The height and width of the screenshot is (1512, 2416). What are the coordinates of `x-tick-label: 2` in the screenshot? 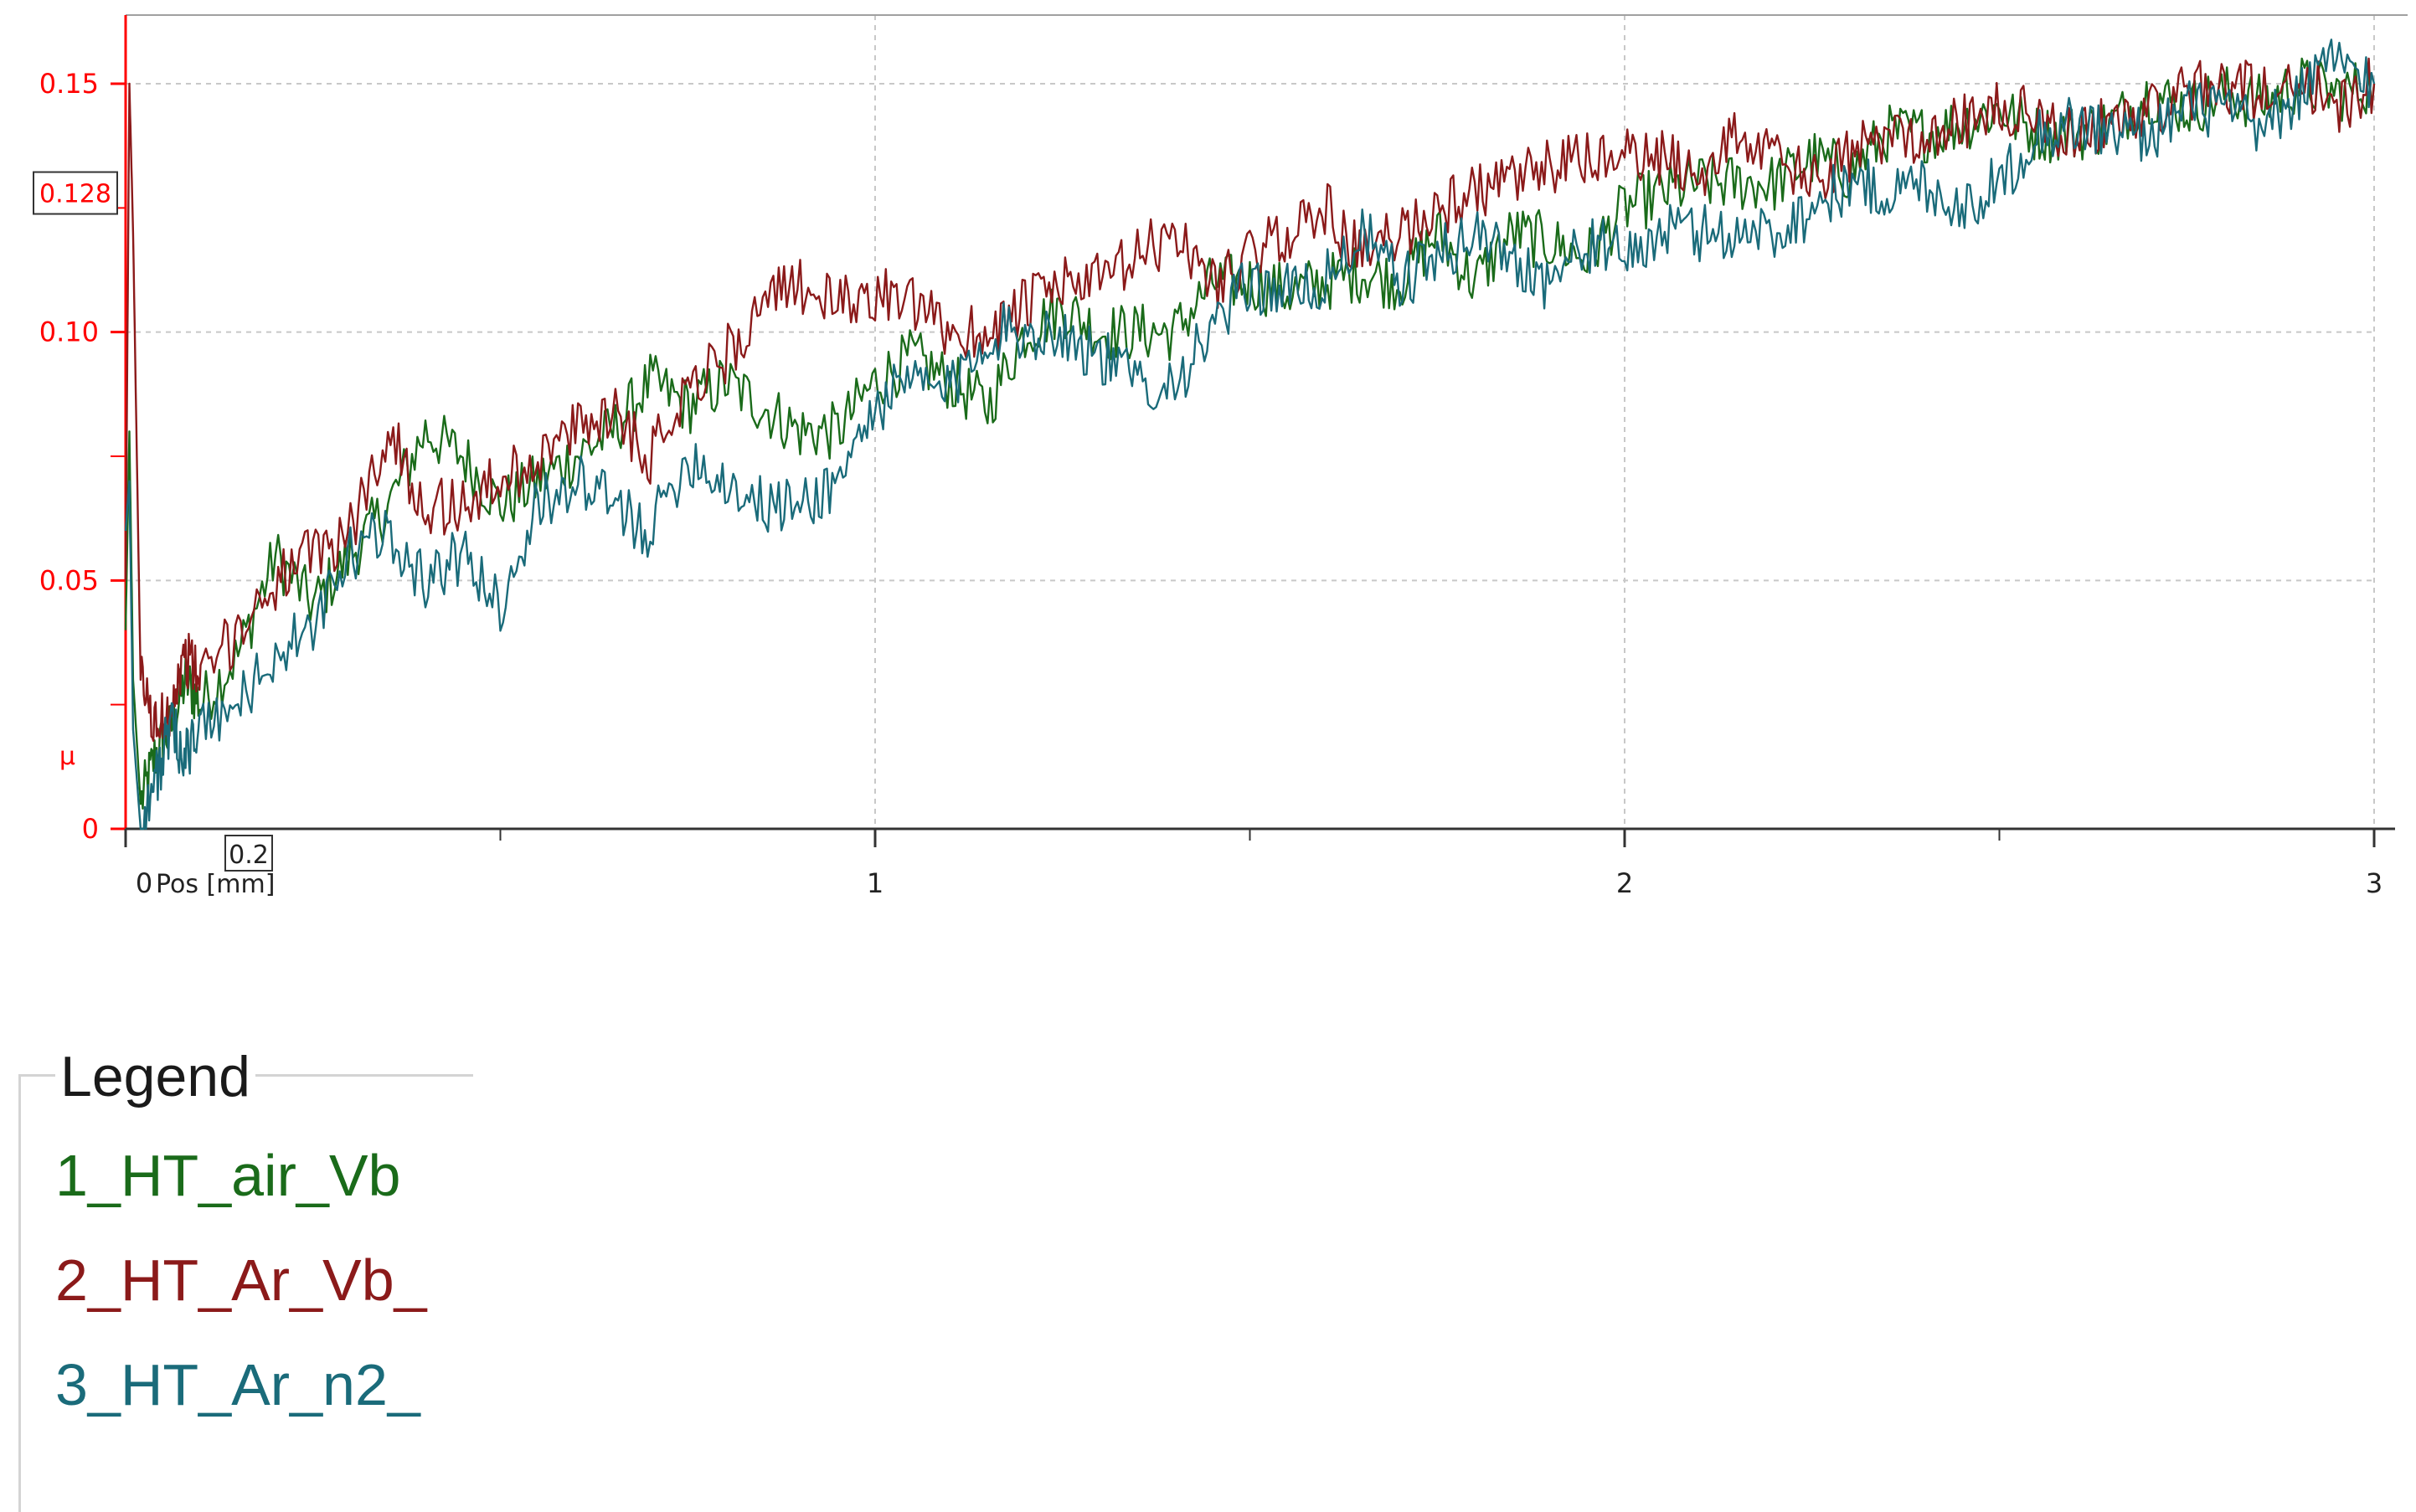 It's located at (1624, 883).